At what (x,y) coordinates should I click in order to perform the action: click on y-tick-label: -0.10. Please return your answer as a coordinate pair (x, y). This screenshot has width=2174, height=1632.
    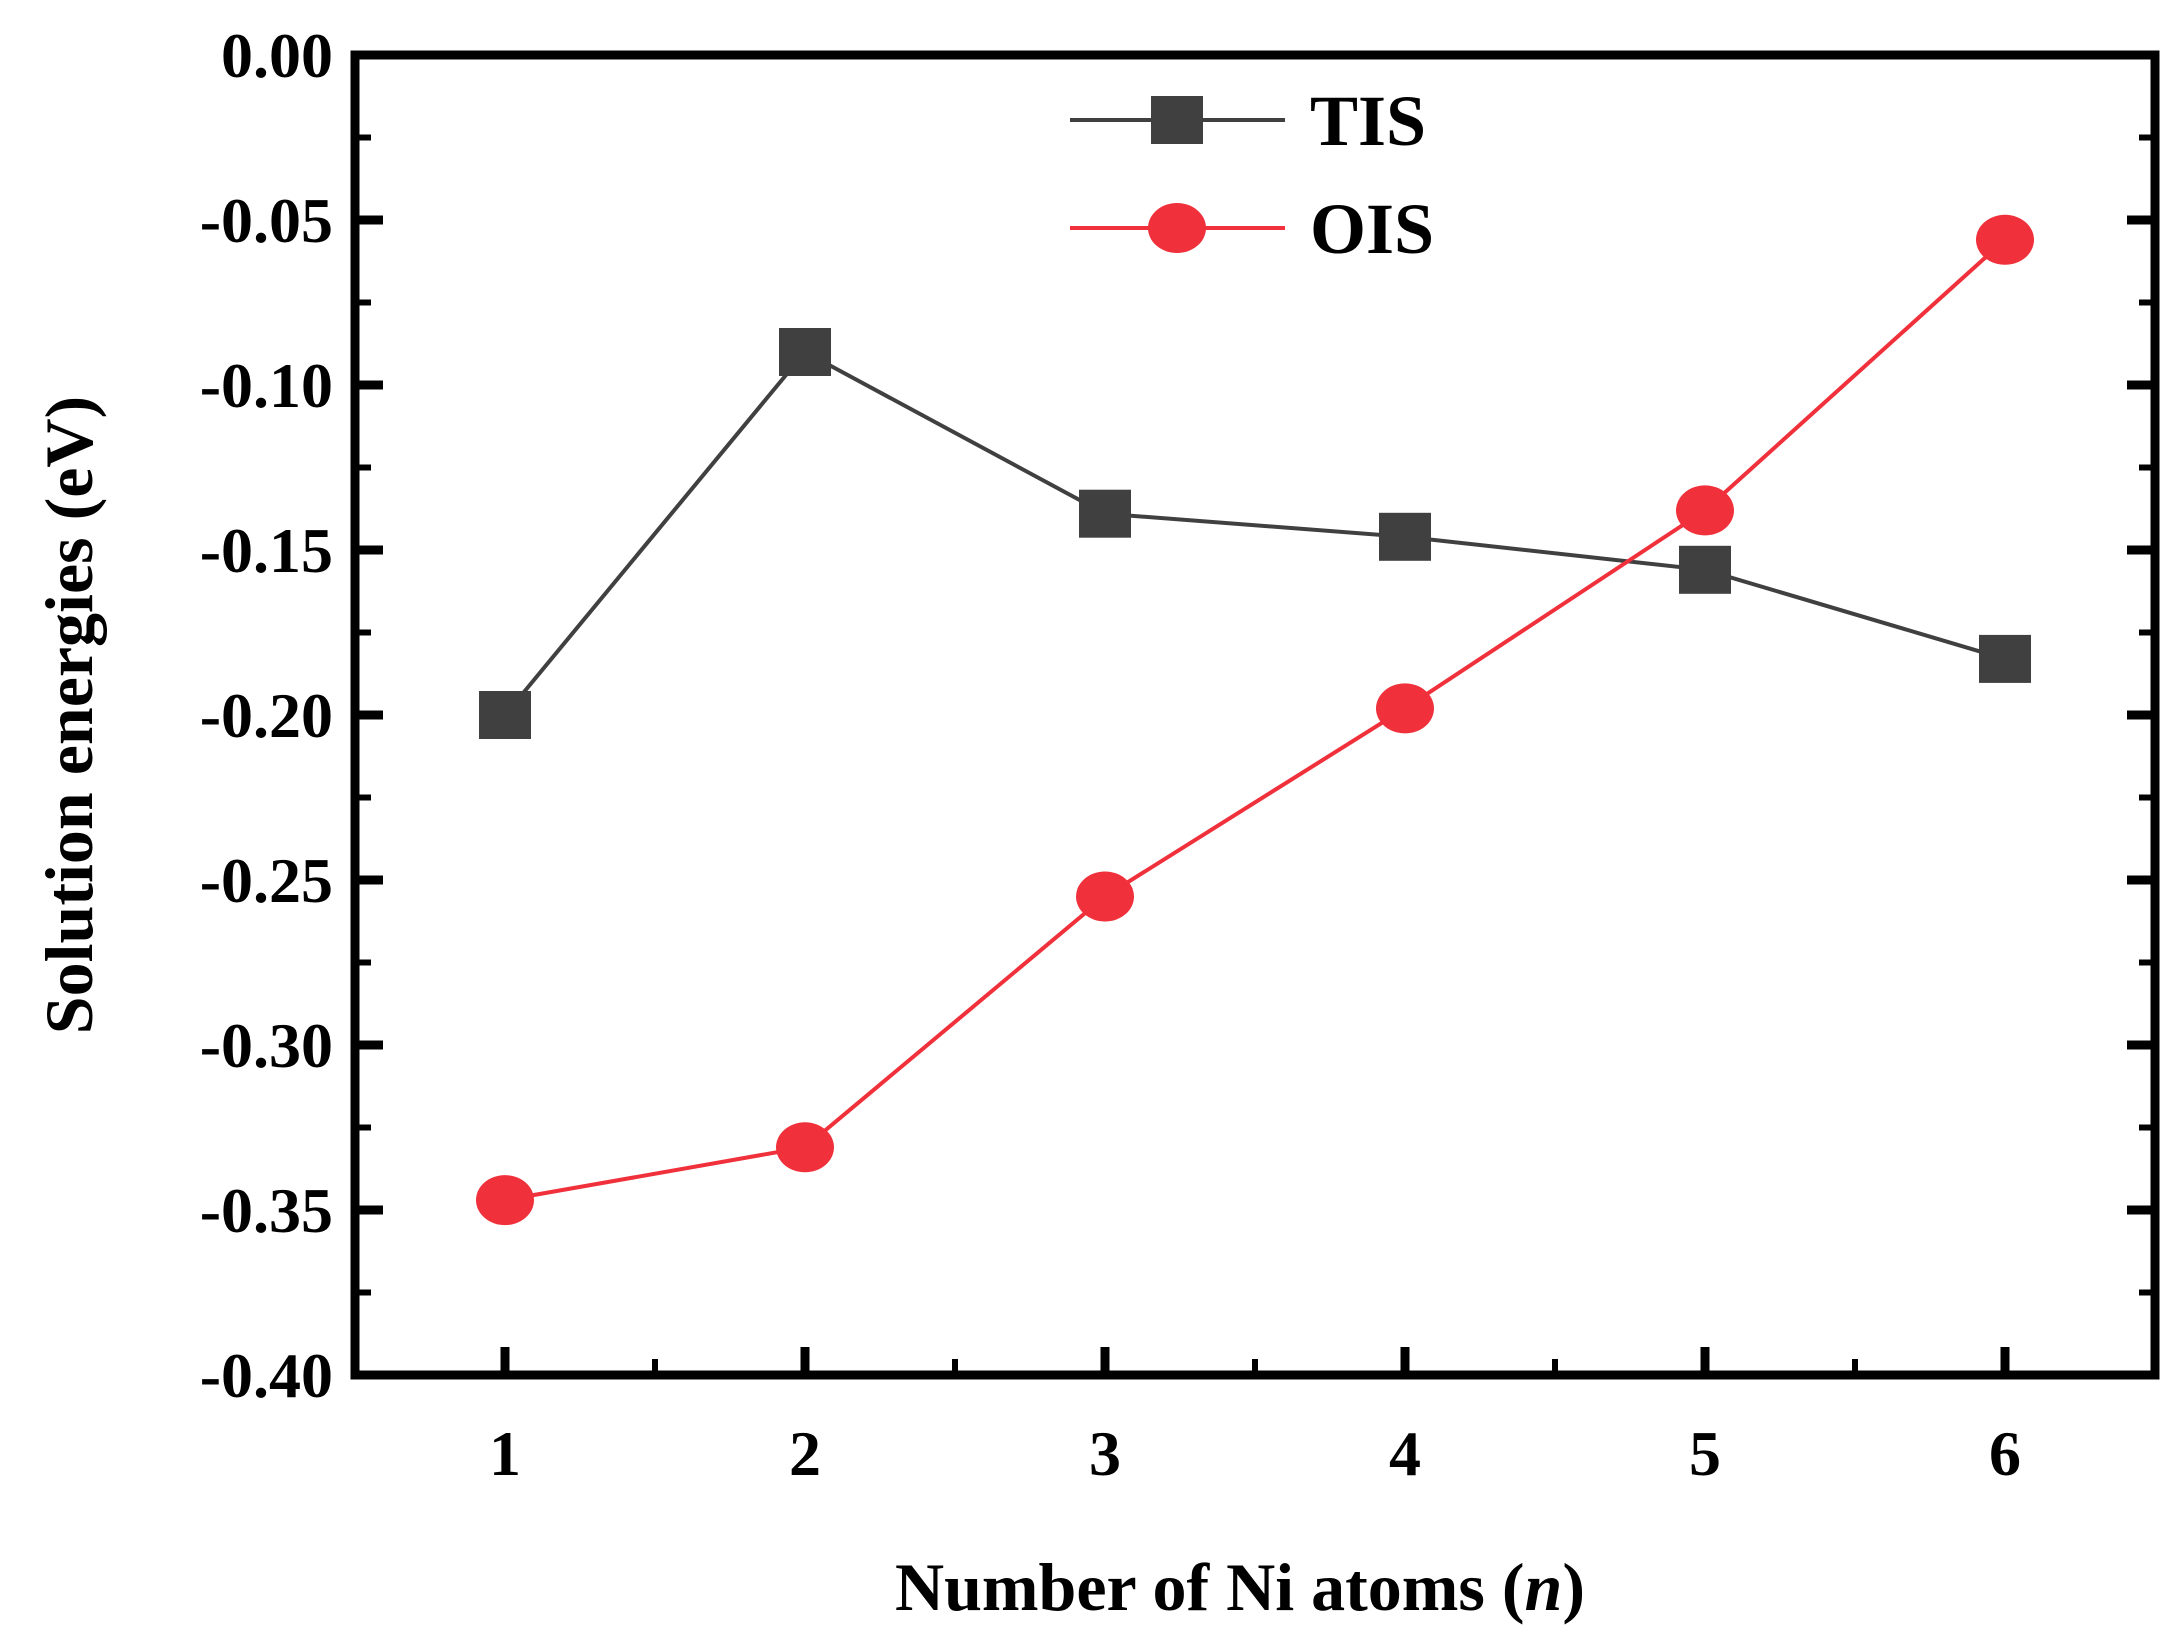
    Looking at the image, I should click on (266, 385).